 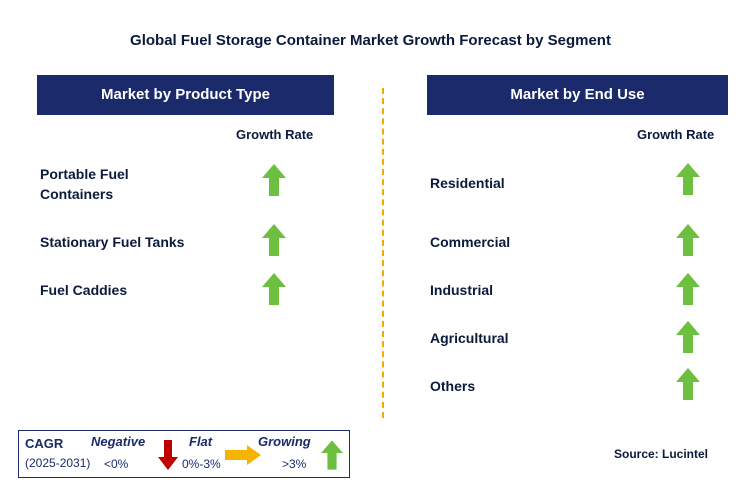 What do you see at coordinates (294, 464) in the screenshot?
I see `legend-growing-range: >3%` at bounding box center [294, 464].